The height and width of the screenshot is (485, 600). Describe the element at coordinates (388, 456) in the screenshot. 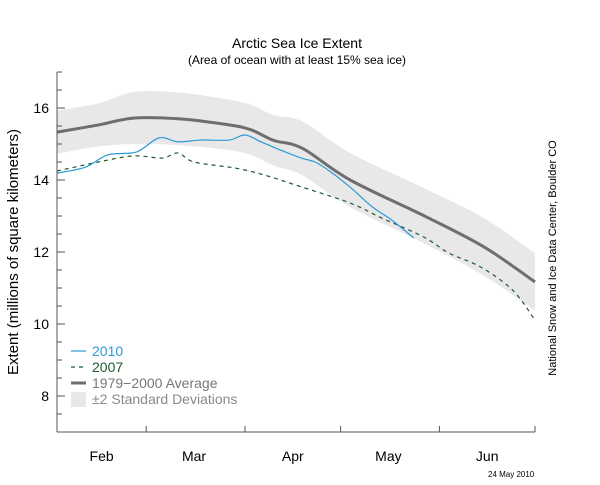

I see `x-tick-label-may: May` at that location.